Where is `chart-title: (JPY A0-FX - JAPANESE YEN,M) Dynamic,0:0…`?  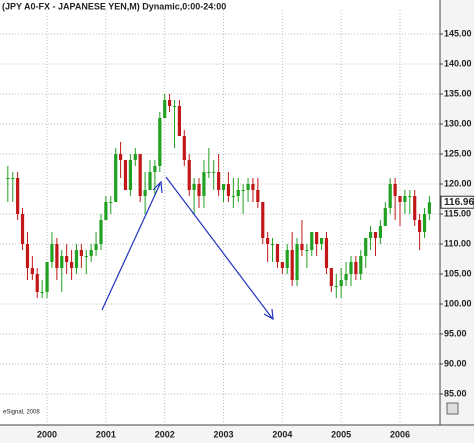 chart-title: (JPY A0-FX - JAPANESE YEN,M) Dynamic,0:0… is located at coordinates (114, 6).